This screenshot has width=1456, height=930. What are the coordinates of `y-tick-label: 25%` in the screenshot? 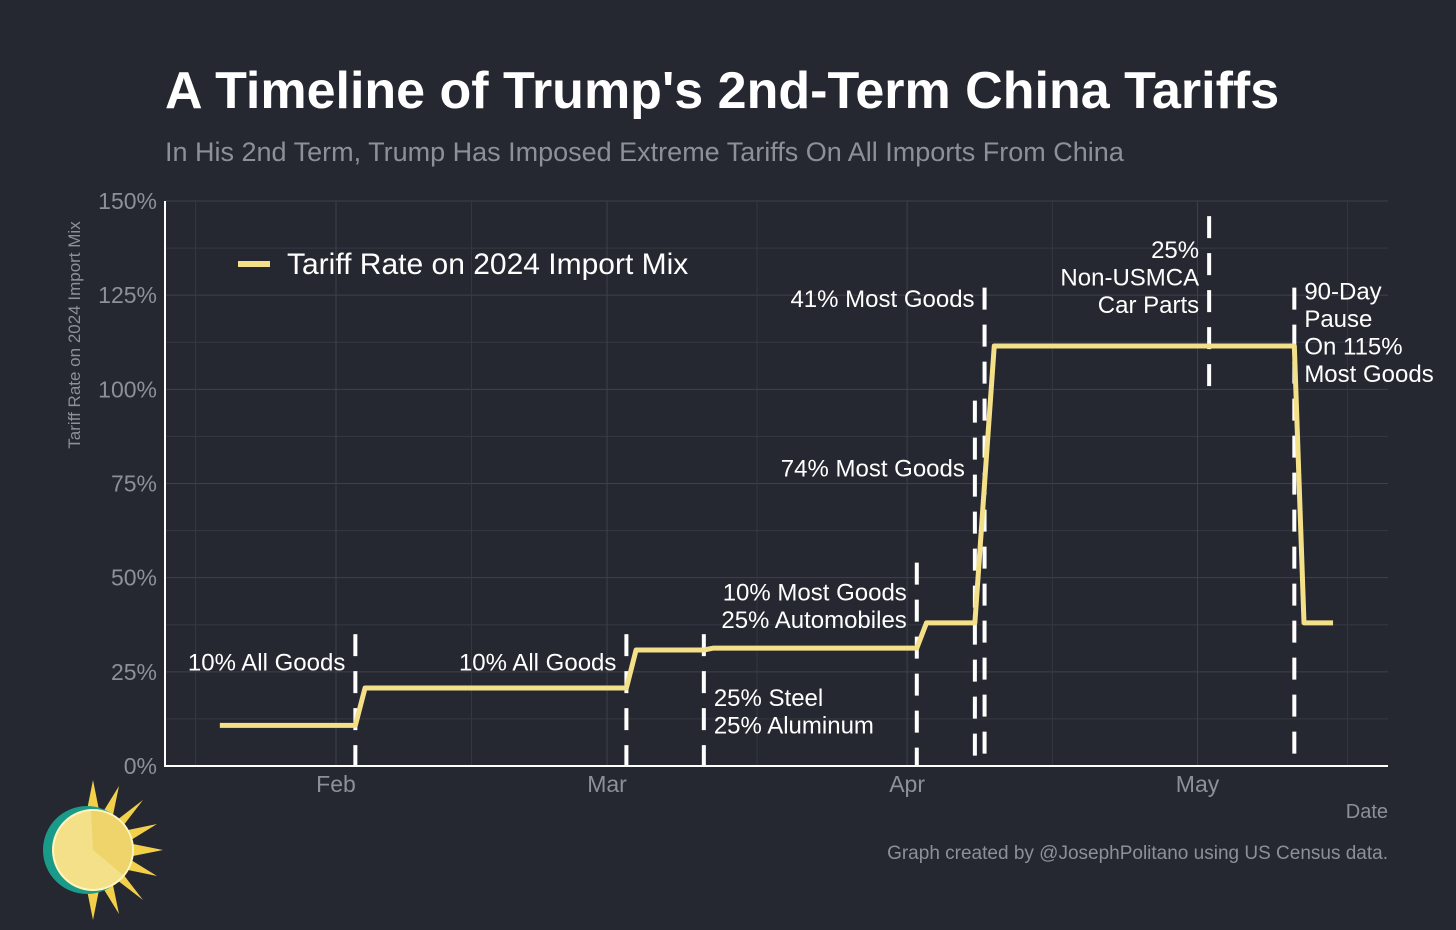 It's located at (134, 672).